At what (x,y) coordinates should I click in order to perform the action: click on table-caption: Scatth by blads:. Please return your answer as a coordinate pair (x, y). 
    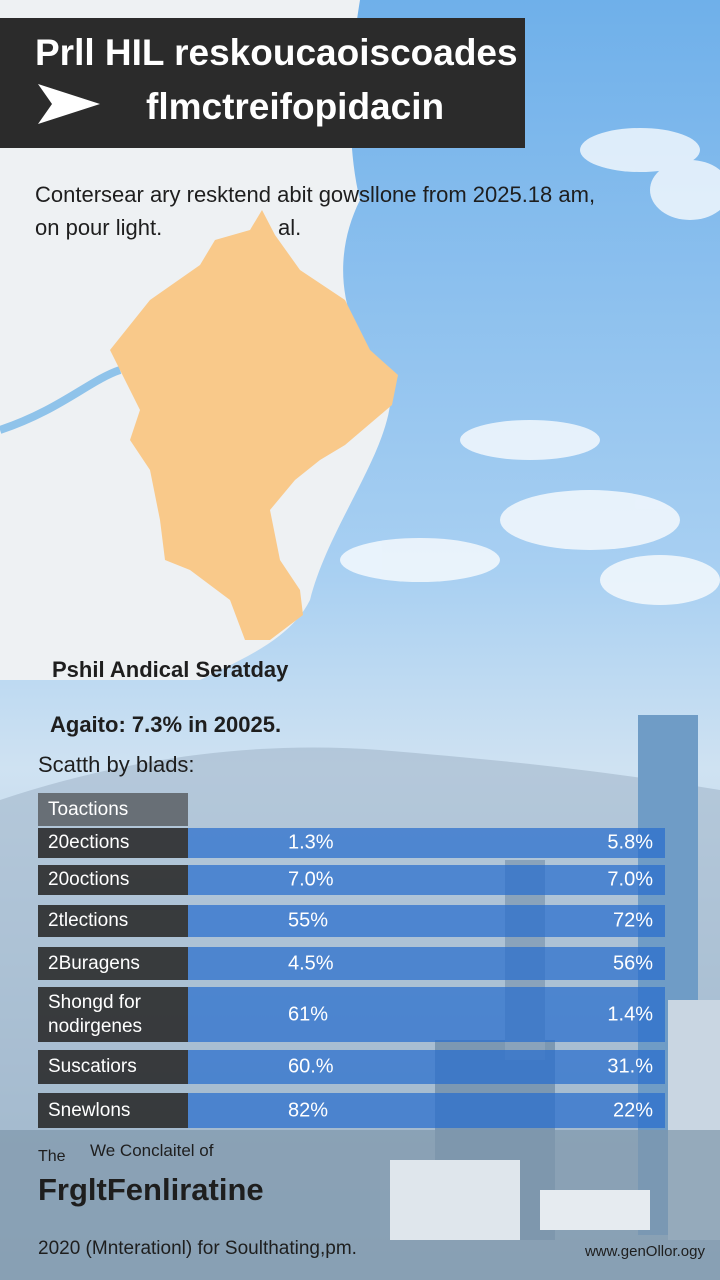
    Looking at the image, I should click on (116, 764).